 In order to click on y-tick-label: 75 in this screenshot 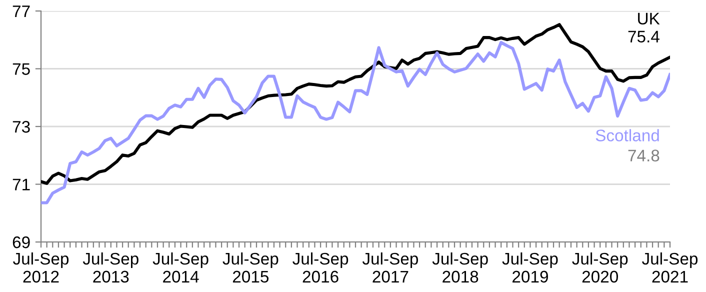, I will do `click(21, 69)`.